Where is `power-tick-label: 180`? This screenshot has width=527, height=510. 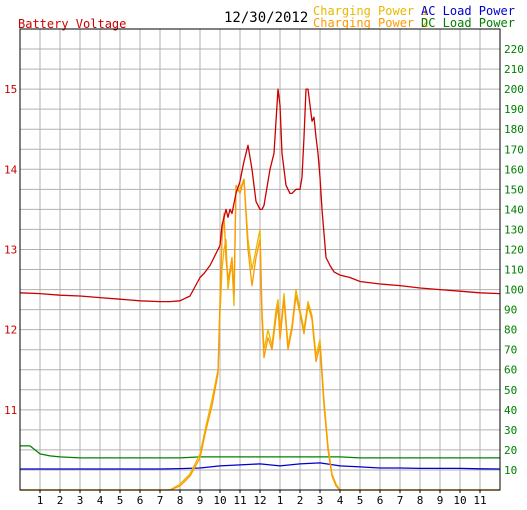
power-tick-label: 180 is located at coordinates (514, 129).